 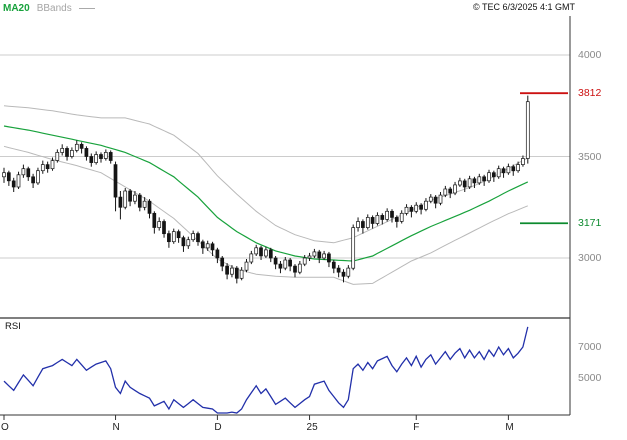 What do you see at coordinates (312, 427) in the screenshot?
I see `x-axis-month-label: 25` at bounding box center [312, 427].